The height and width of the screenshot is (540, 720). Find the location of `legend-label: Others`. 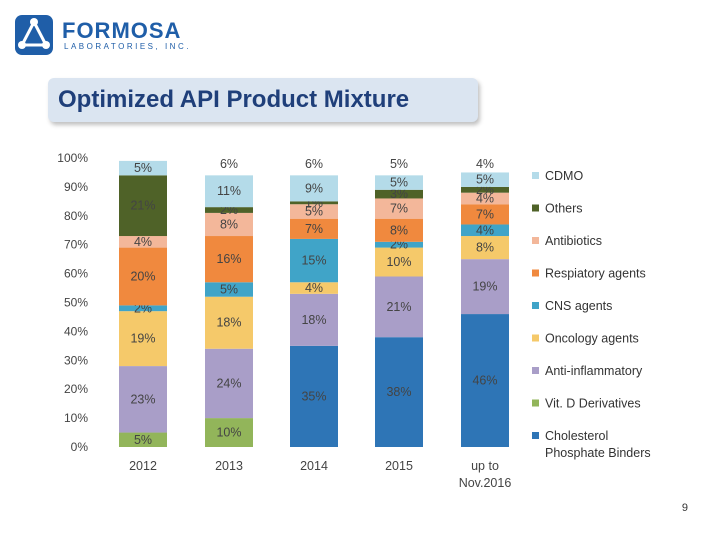

legend-label: Others is located at coordinates (564, 209).